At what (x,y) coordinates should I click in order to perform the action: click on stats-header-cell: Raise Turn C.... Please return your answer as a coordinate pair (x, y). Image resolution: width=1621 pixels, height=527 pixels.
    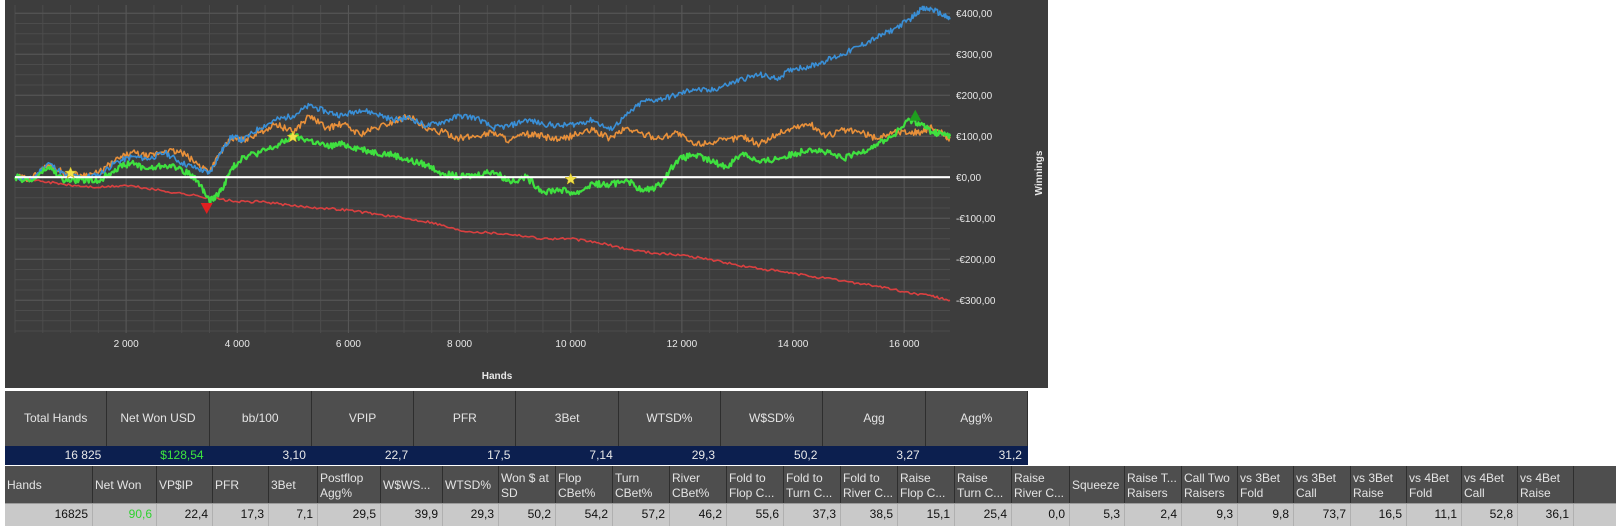
    Looking at the image, I should click on (983, 484).